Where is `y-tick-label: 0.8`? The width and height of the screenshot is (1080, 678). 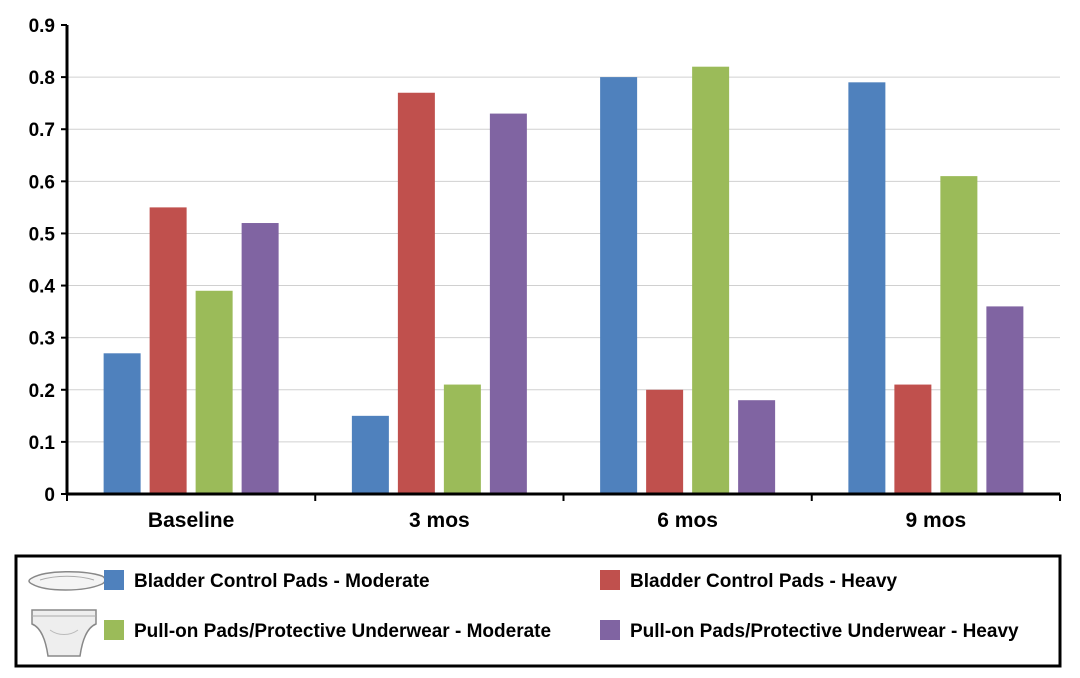 y-tick-label: 0.8 is located at coordinates (42, 78).